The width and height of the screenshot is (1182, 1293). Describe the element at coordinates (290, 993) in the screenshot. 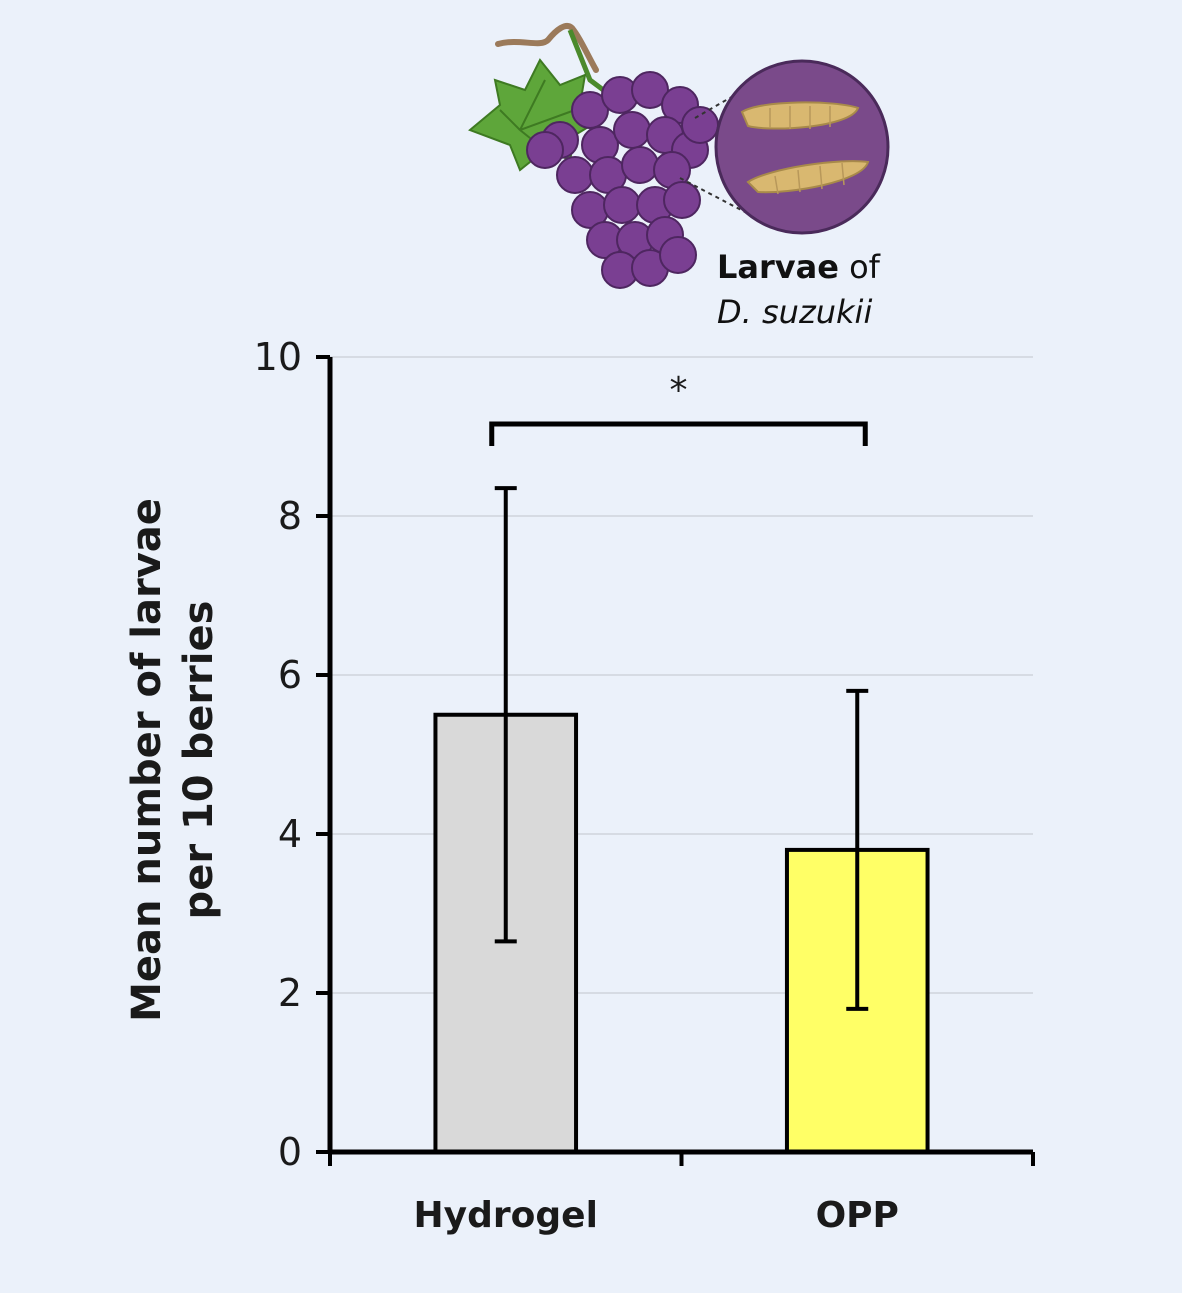

I see `y-tick-label: 2` at that location.